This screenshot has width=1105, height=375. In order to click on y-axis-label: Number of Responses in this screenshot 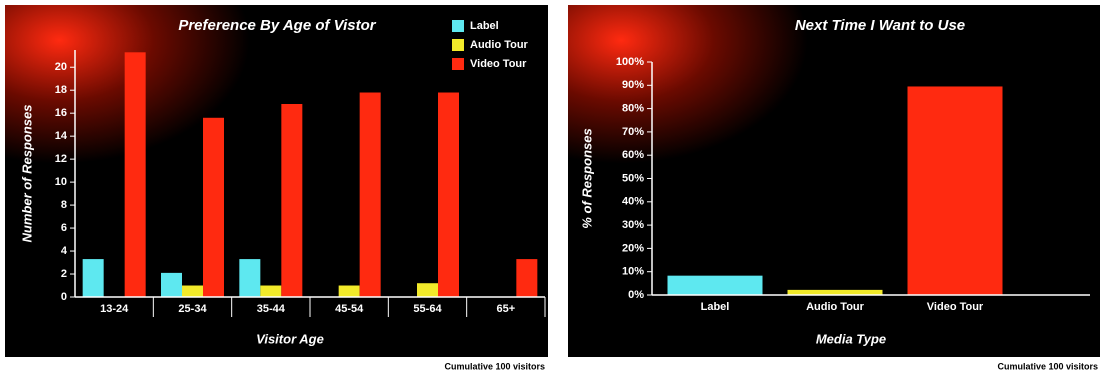, I will do `click(26, 174)`.